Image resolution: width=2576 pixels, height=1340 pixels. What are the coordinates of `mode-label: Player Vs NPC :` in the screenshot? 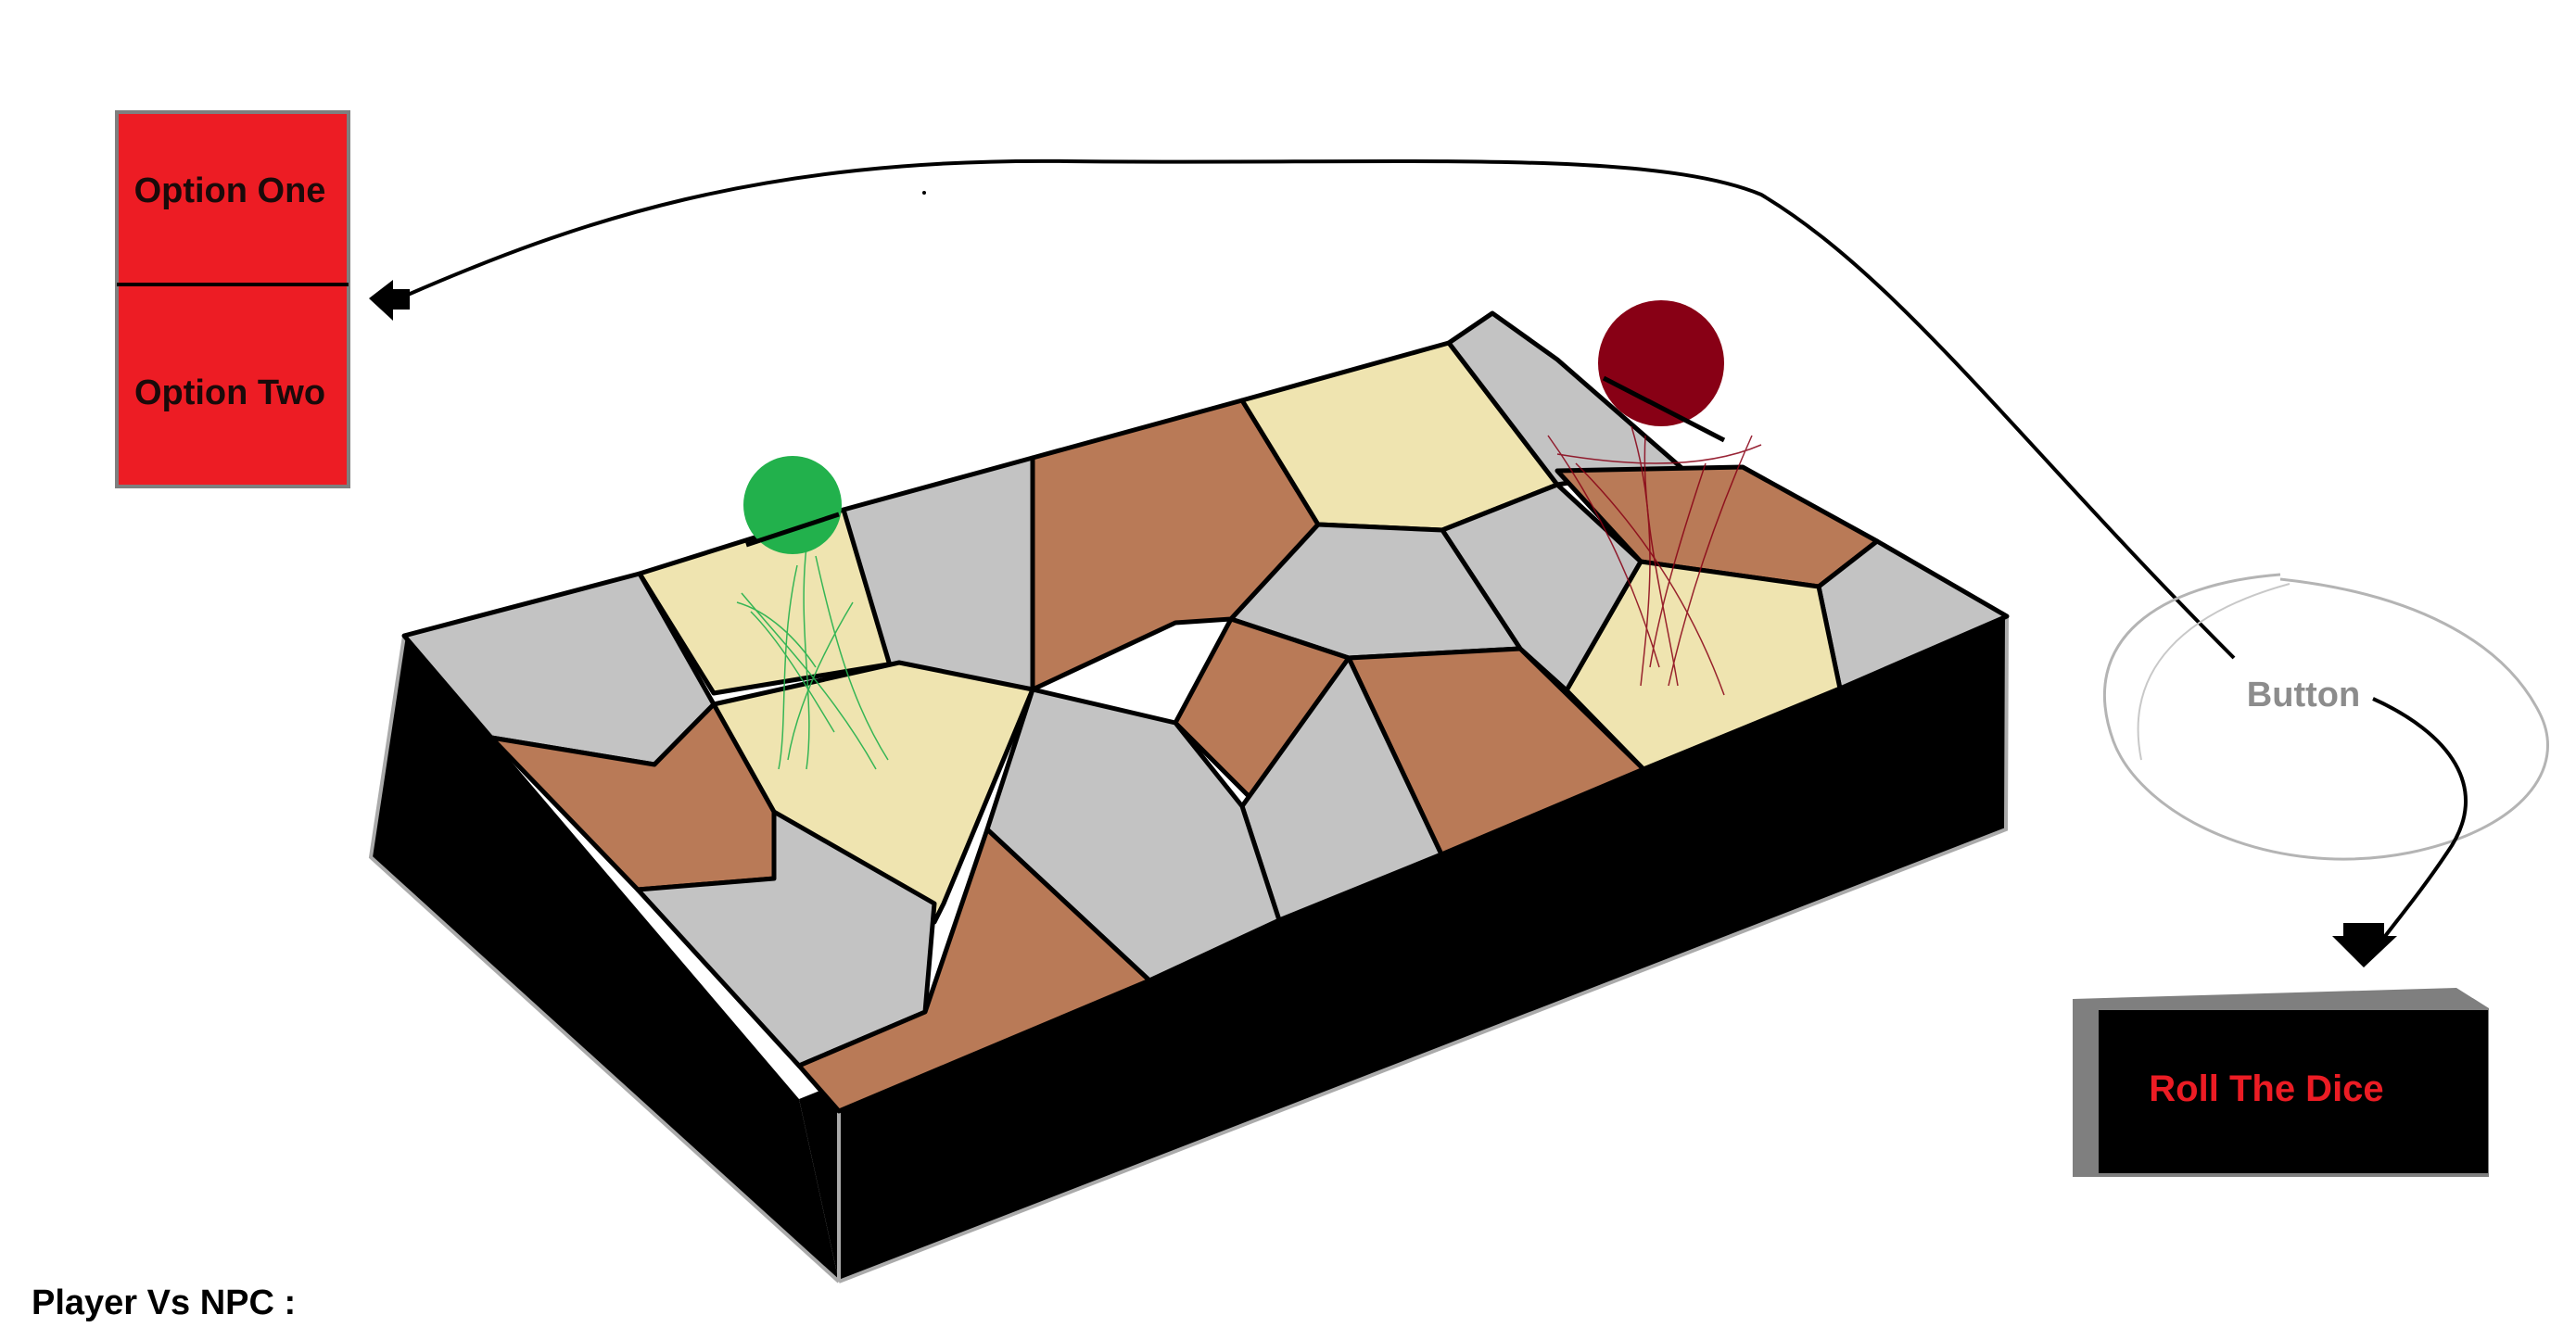 It's located at (164, 1302).